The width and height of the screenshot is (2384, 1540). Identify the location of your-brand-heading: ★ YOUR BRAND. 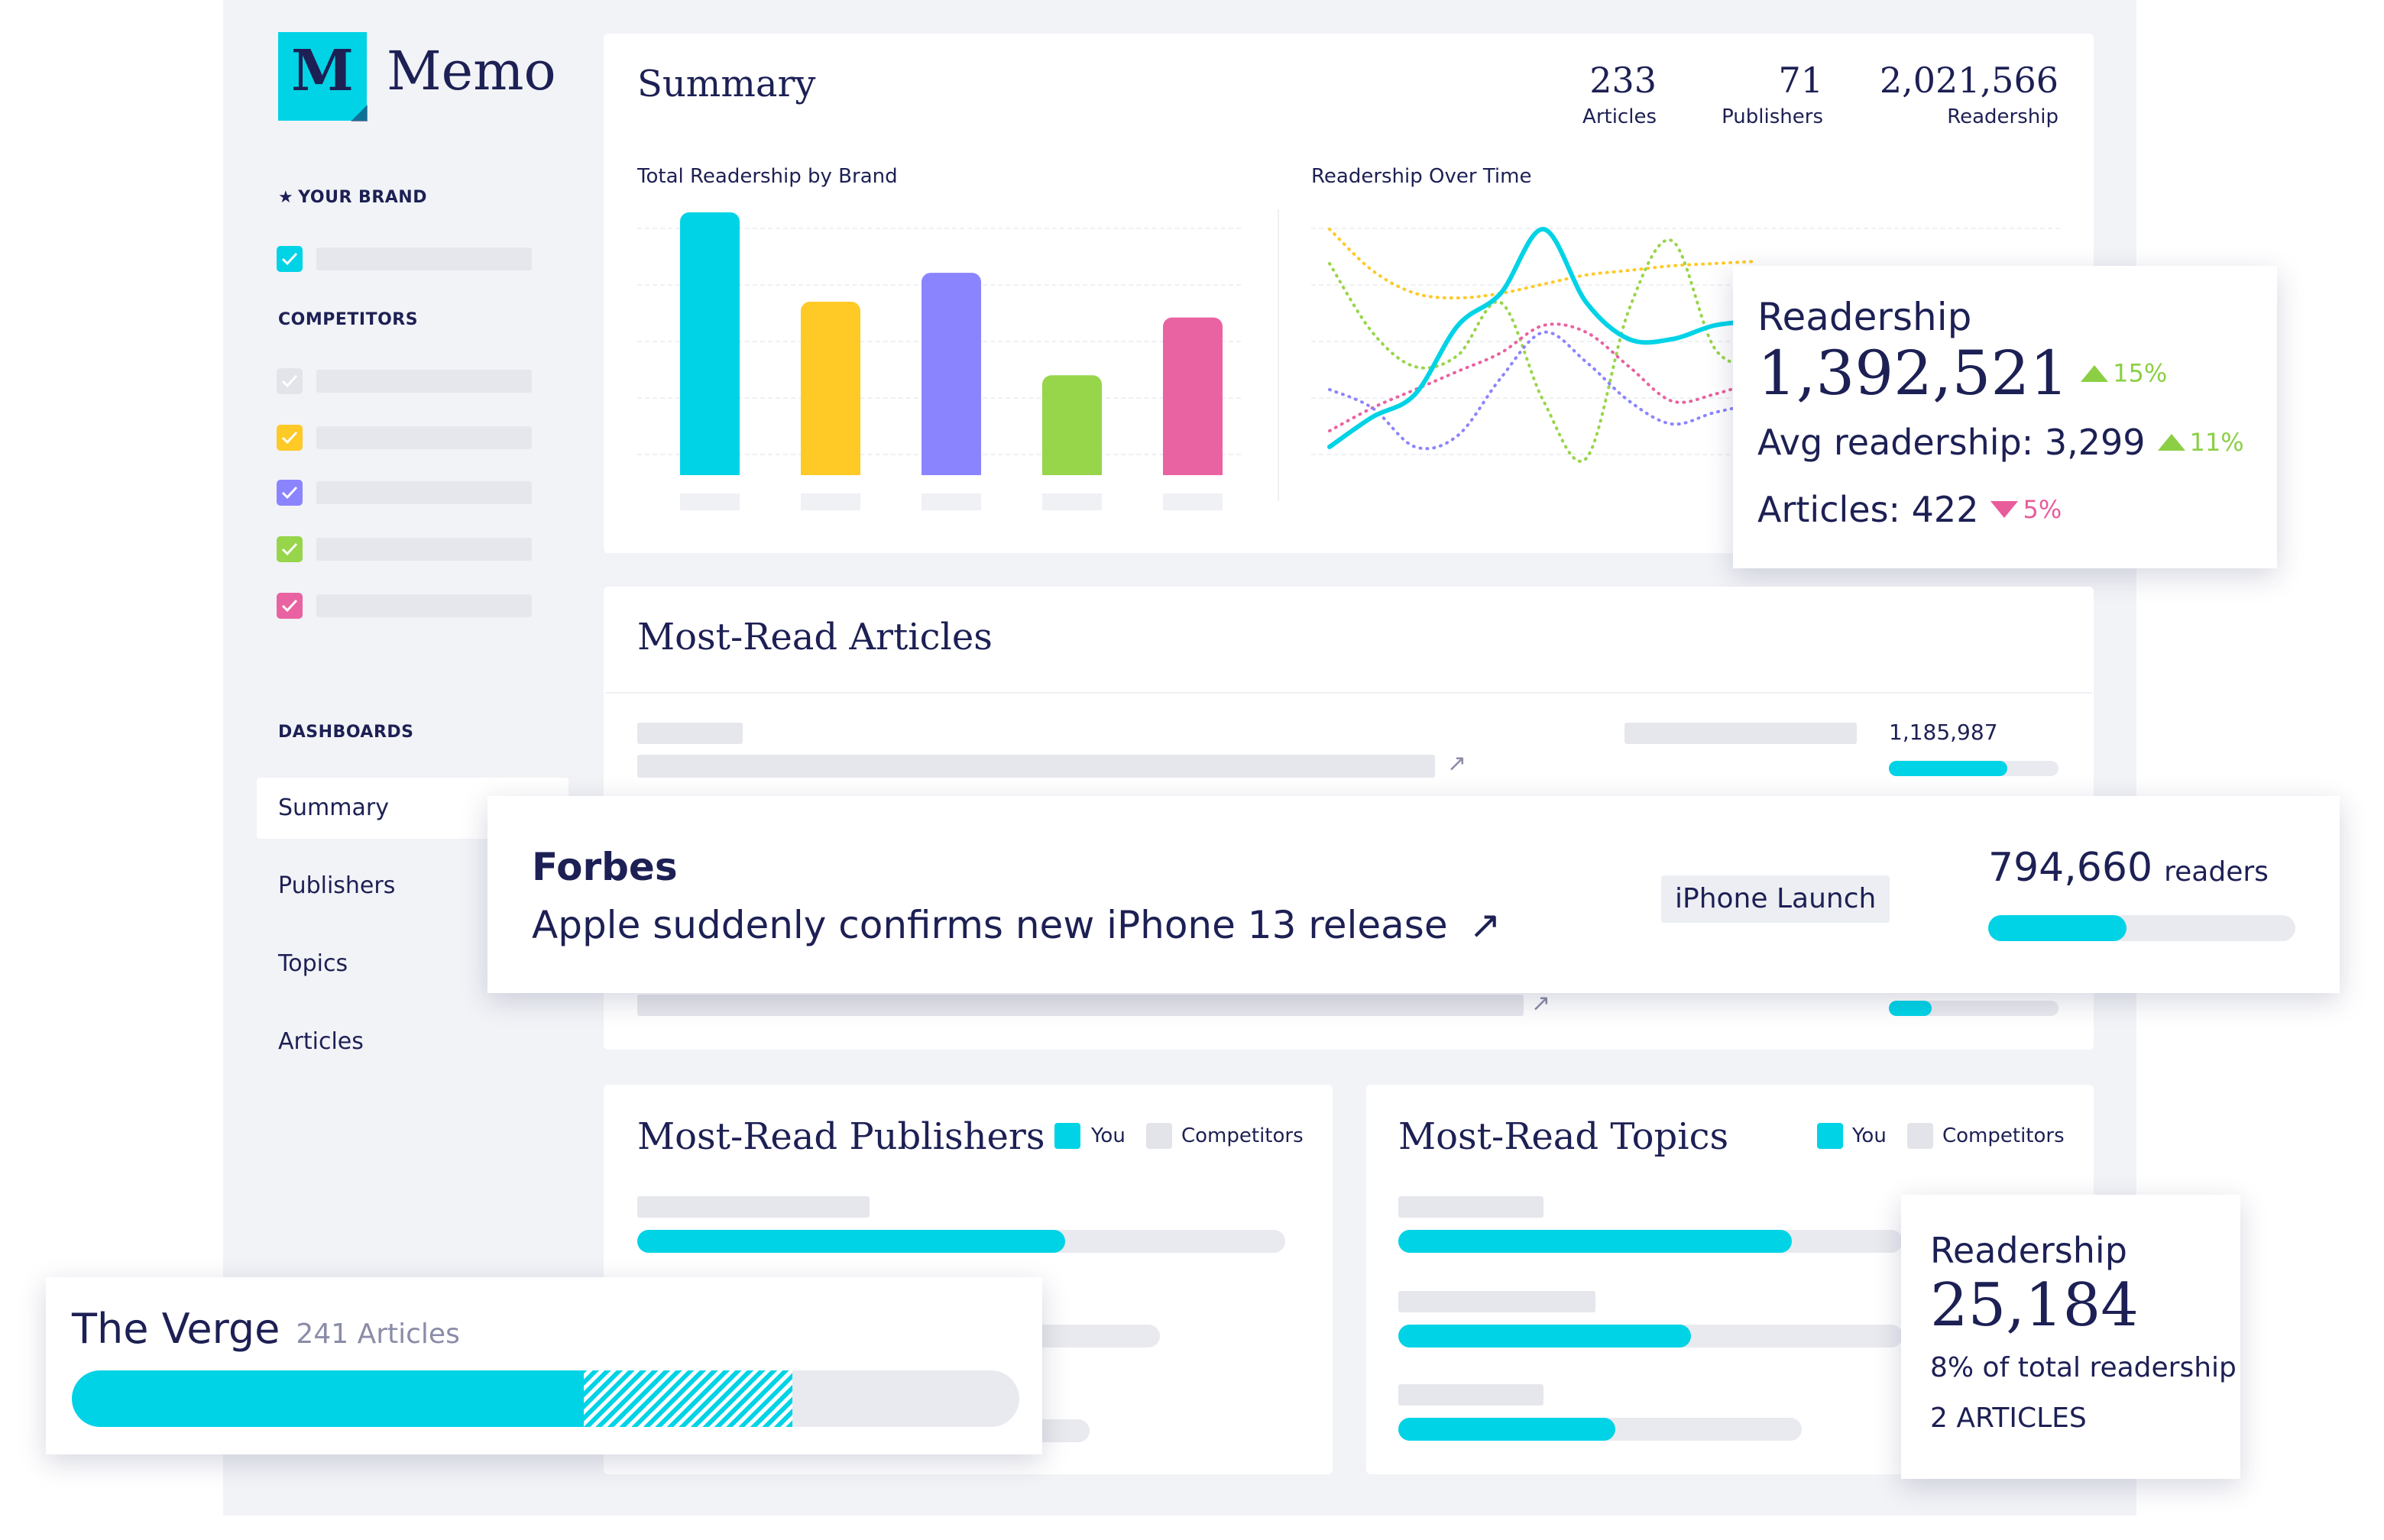
(352, 197).